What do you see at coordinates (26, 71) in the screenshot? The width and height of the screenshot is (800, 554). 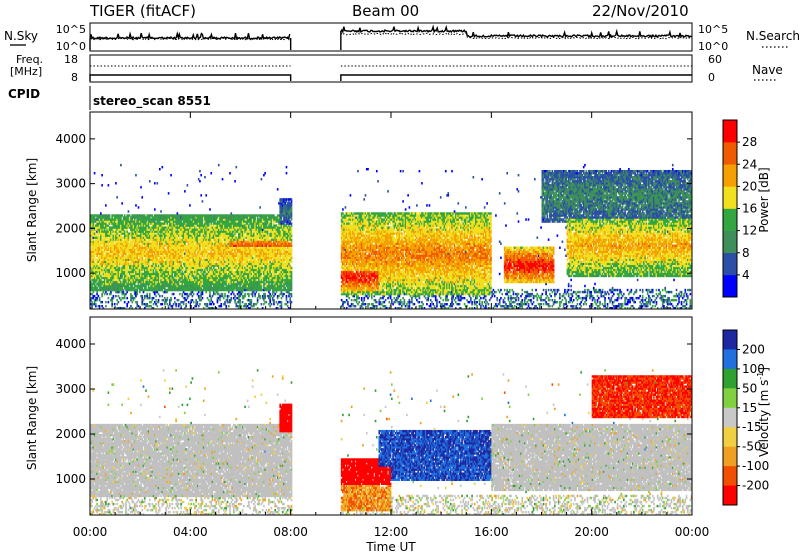 I see `freq-label-bottom: [MHz]` at bounding box center [26, 71].